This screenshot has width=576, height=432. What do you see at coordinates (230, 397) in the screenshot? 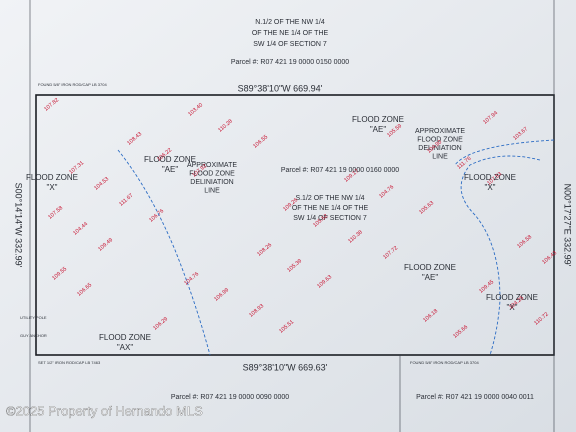
I see `parcel-number: Parcel #: R07 421 19 0000 0090 0000` at bounding box center [230, 397].